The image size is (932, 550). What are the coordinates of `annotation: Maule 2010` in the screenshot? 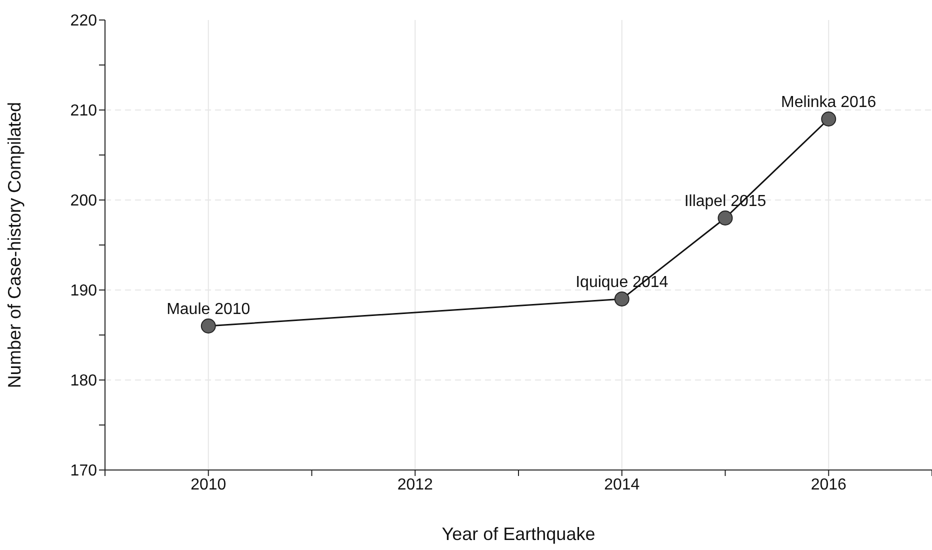 It's located at (208, 309).